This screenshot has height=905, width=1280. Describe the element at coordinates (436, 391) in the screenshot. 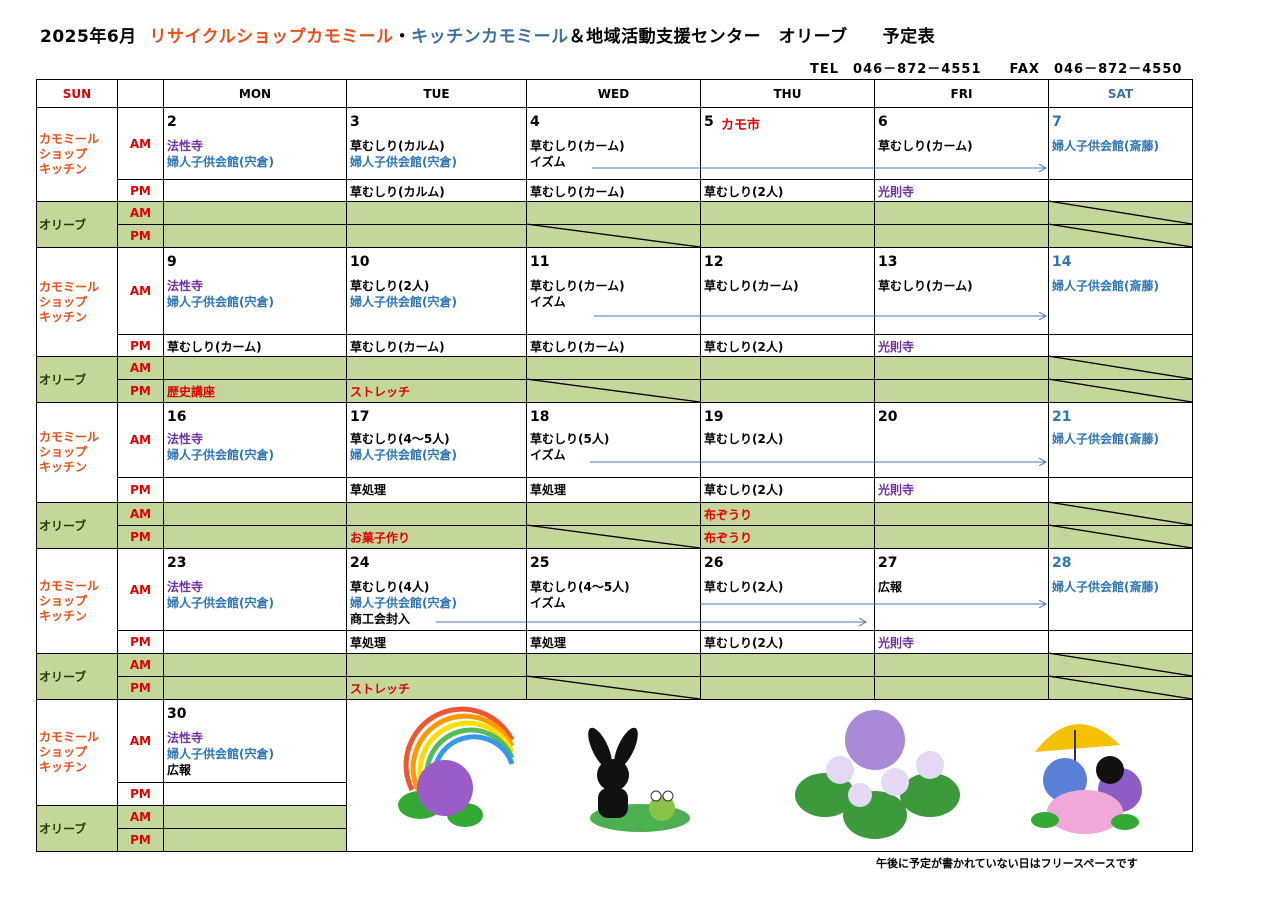

I see `olive-cell-pm: ストレッチ` at that location.